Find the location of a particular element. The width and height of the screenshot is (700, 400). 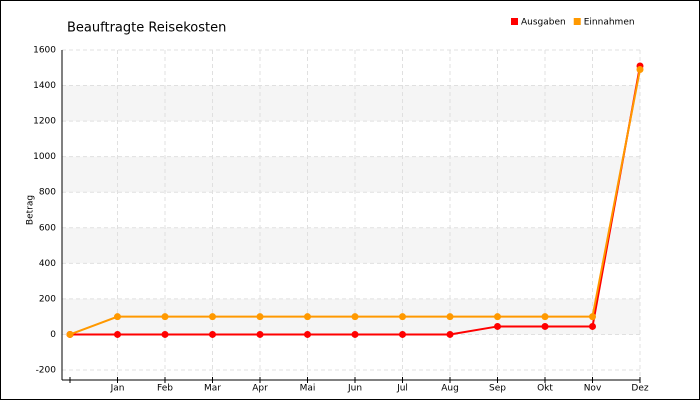

x-tick-label: Okt is located at coordinates (545, 389).